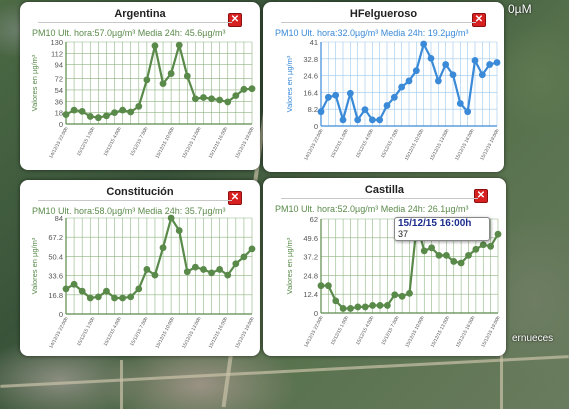 The image size is (569, 409). Describe the element at coordinates (310, 59) in the screenshot. I see `y-tick-label: 32.8` at that location.